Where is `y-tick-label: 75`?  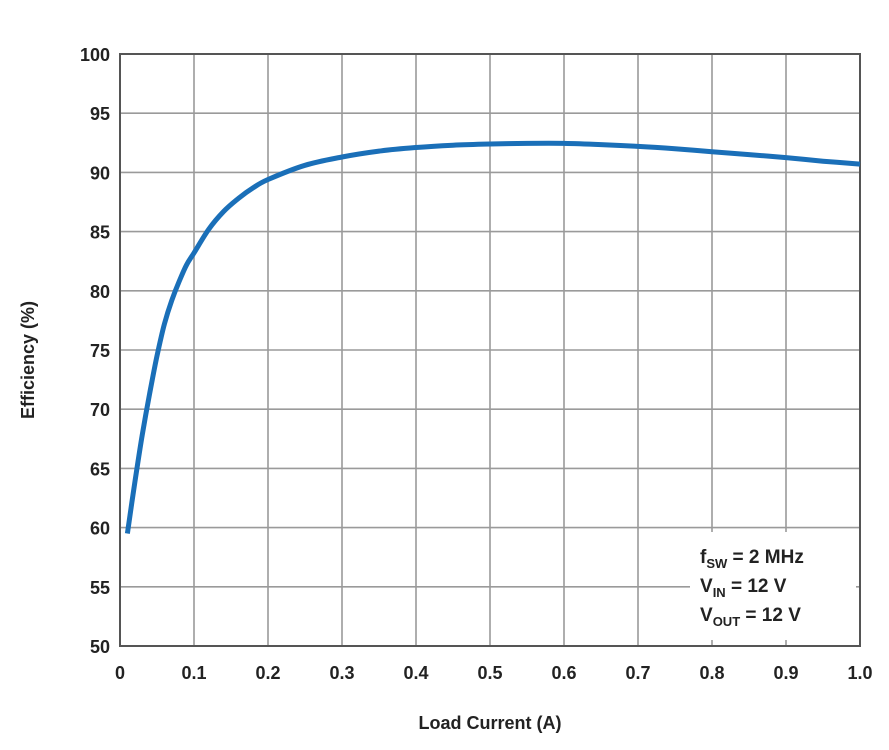
y-tick-label: 75 is located at coordinates (100, 351).